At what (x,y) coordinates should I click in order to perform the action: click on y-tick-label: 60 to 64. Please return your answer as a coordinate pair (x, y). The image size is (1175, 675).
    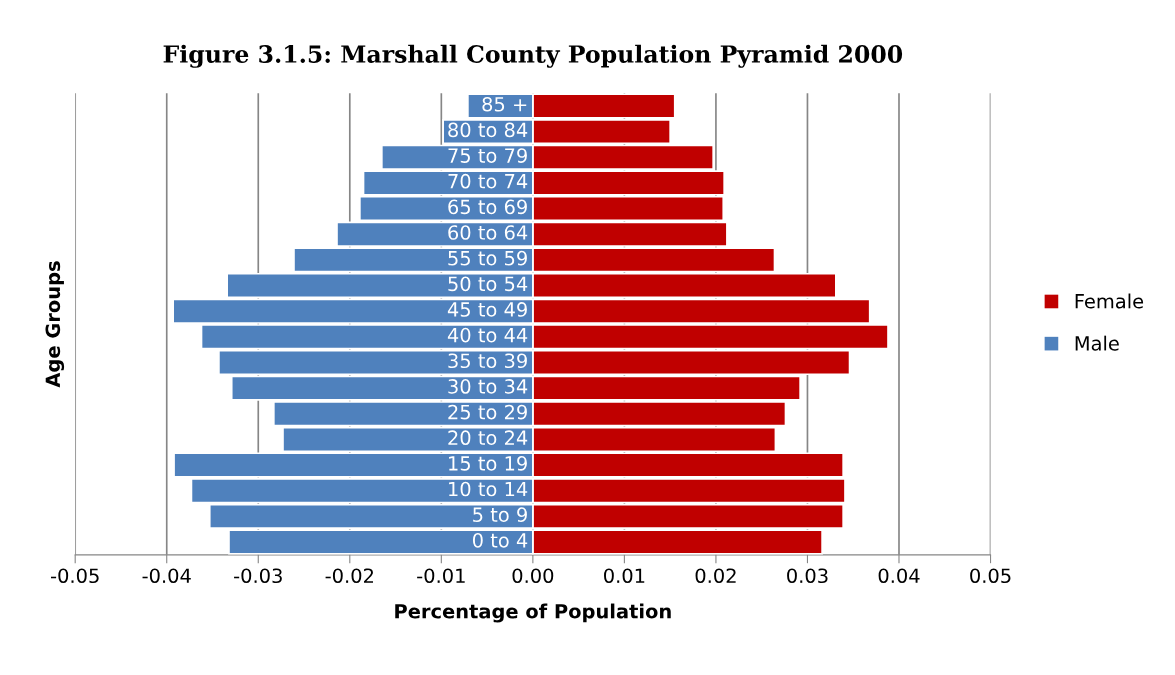
    Looking at the image, I should click on (488, 232).